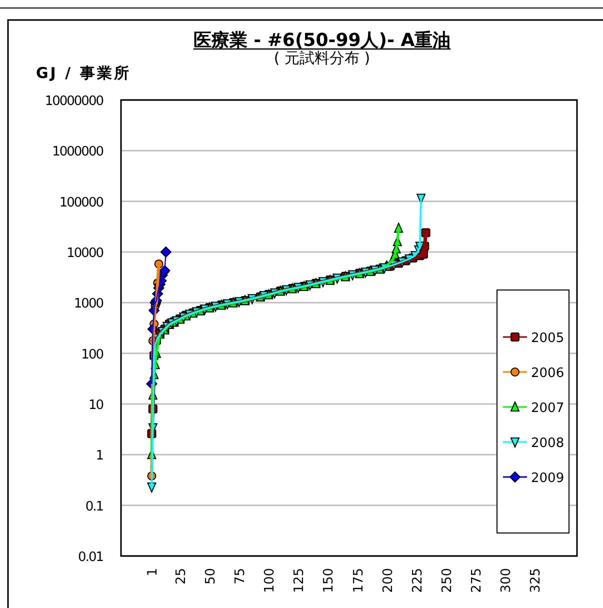 This screenshot has height=608, width=603. I want to click on x-tick-label: 75, so click(240, 576).